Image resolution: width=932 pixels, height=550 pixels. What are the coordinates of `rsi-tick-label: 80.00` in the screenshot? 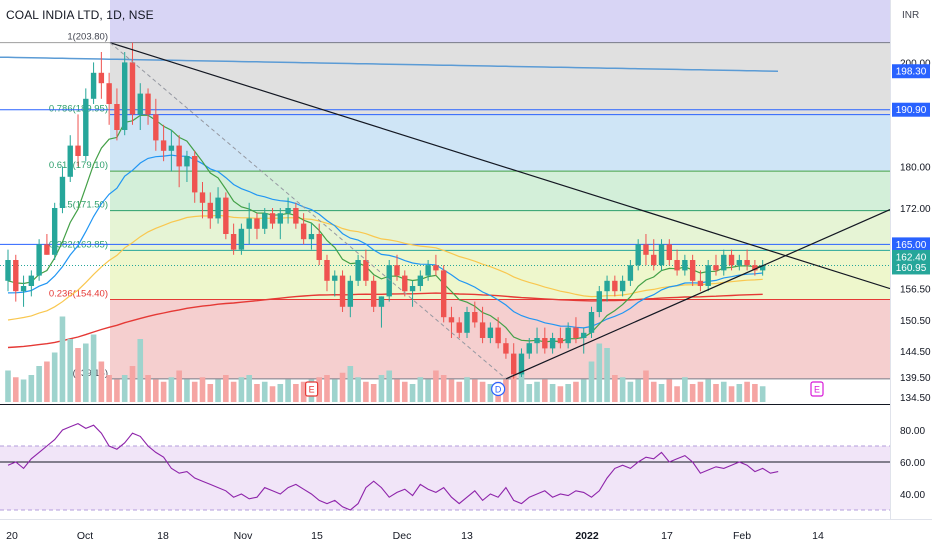 It's located at (912, 431).